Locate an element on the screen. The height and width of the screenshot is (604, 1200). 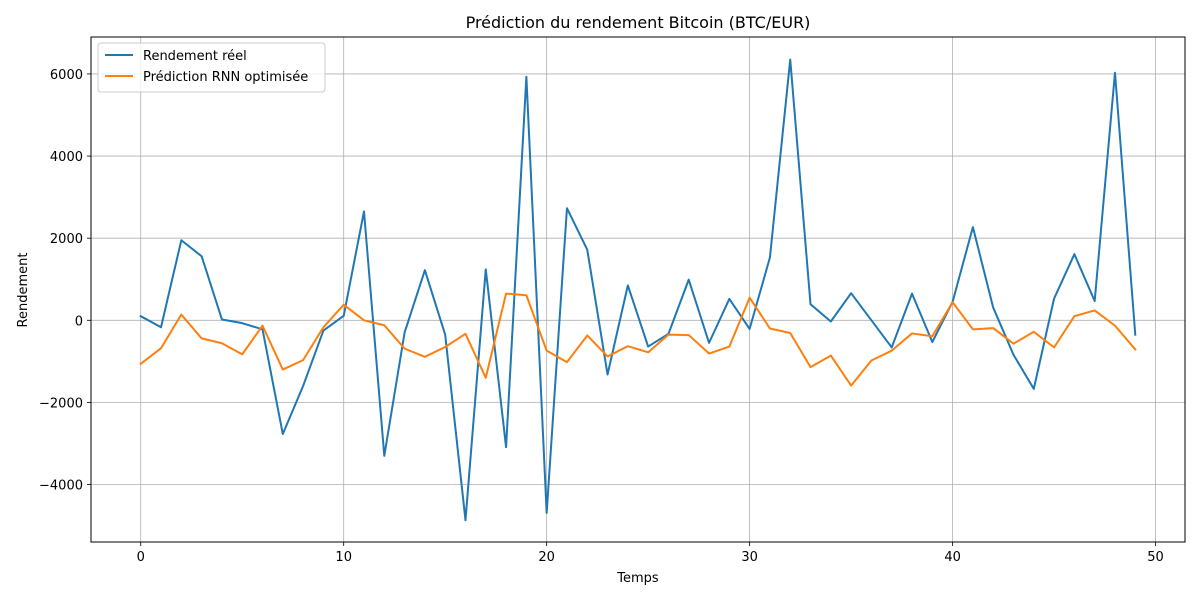
x-axis-label: Temps is located at coordinates (637, 578).